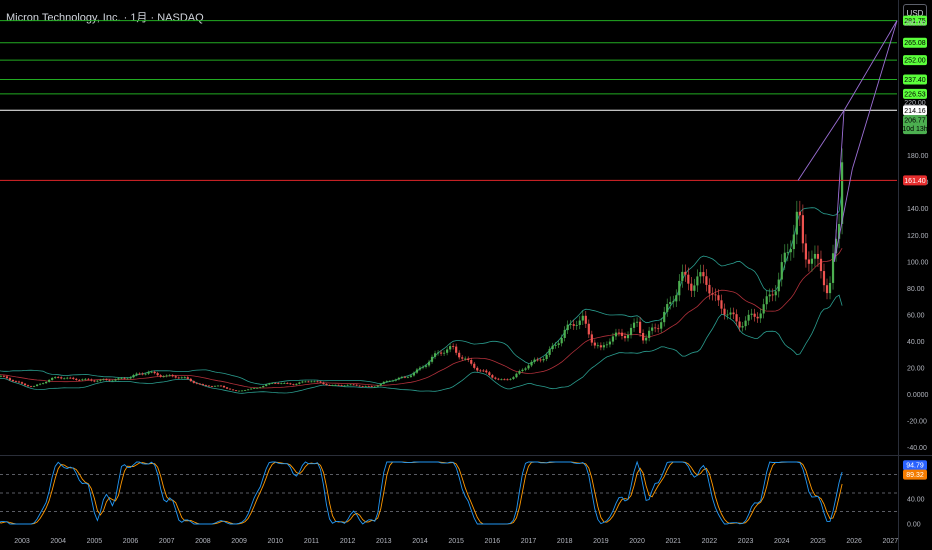 The image size is (932, 550). I want to click on countdown-text: 10d 13h, so click(914, 129).